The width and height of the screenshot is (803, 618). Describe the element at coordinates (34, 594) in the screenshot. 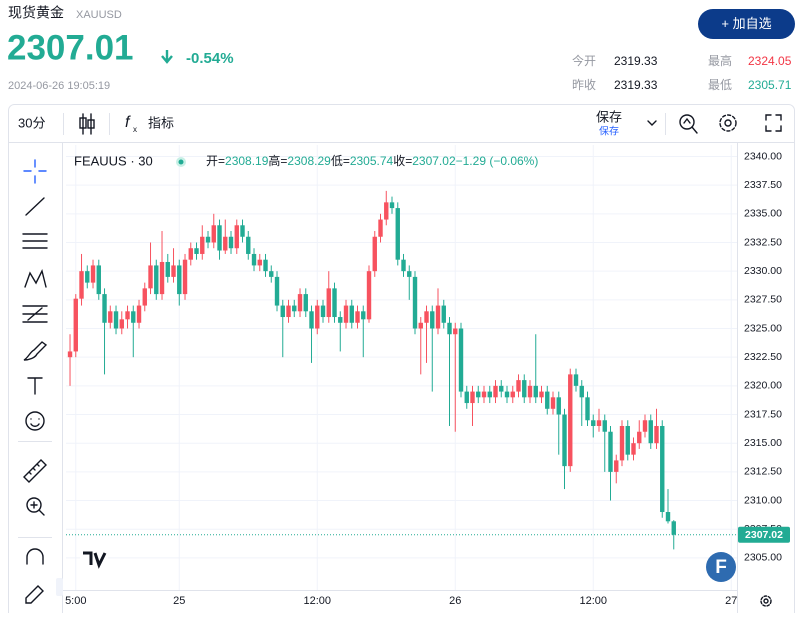

I see `lock-tool` at that location.